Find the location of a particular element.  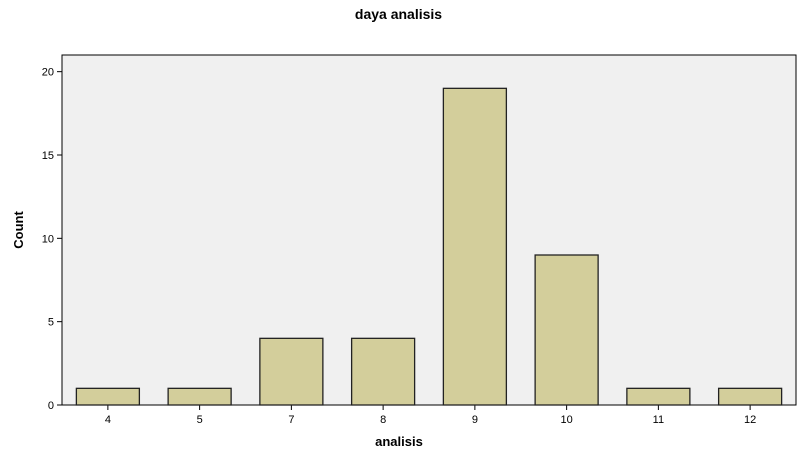

x-tick-label: 7 is located at coordinates (291, 420).